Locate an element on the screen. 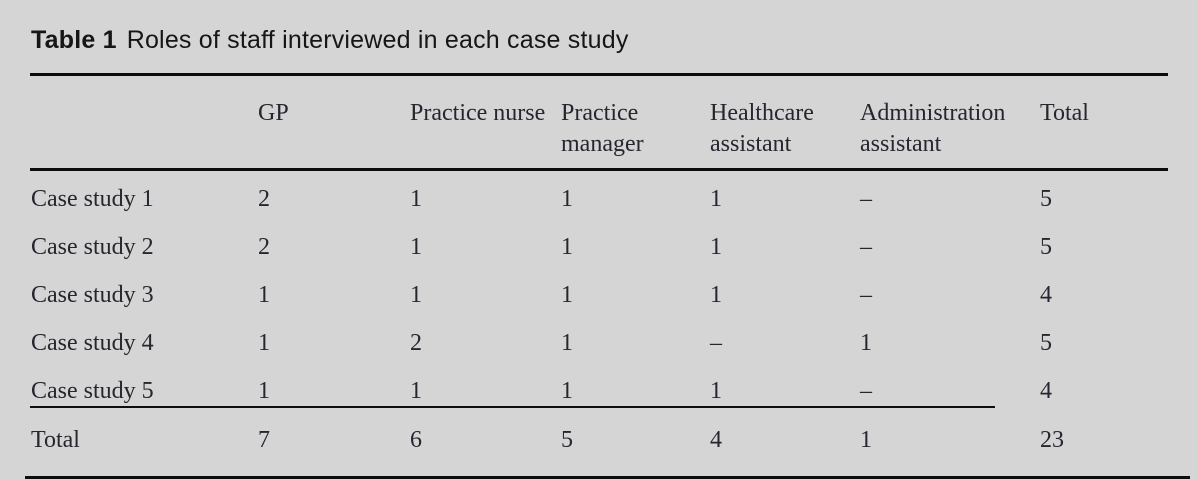 This screenshot has width=1197, height=480. row-label: Total is located at coordinates (55, 440).